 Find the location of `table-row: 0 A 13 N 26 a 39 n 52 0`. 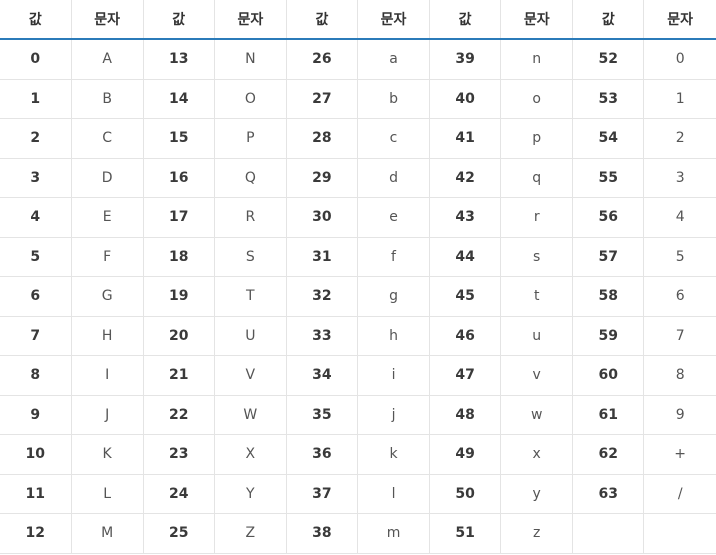

table-row: 0 A 13 N 26 a 39 n 52 0 is located at coordinates (358, 59).